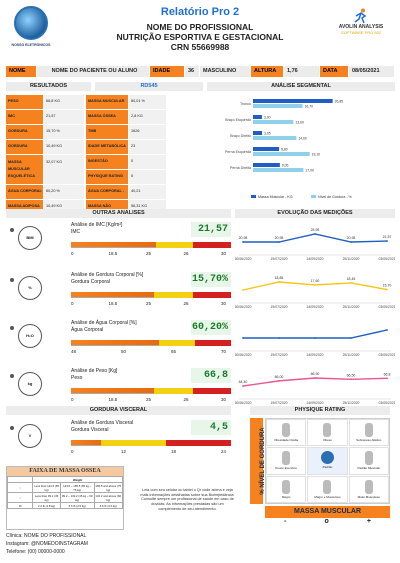 The width and height of the screenshot is (400, 563). What do you see at coordinates (118, 213) in the screenshot?
I see `other-analyses-heading: OUTRAS ANALISES` at bounding box center [118, 213].